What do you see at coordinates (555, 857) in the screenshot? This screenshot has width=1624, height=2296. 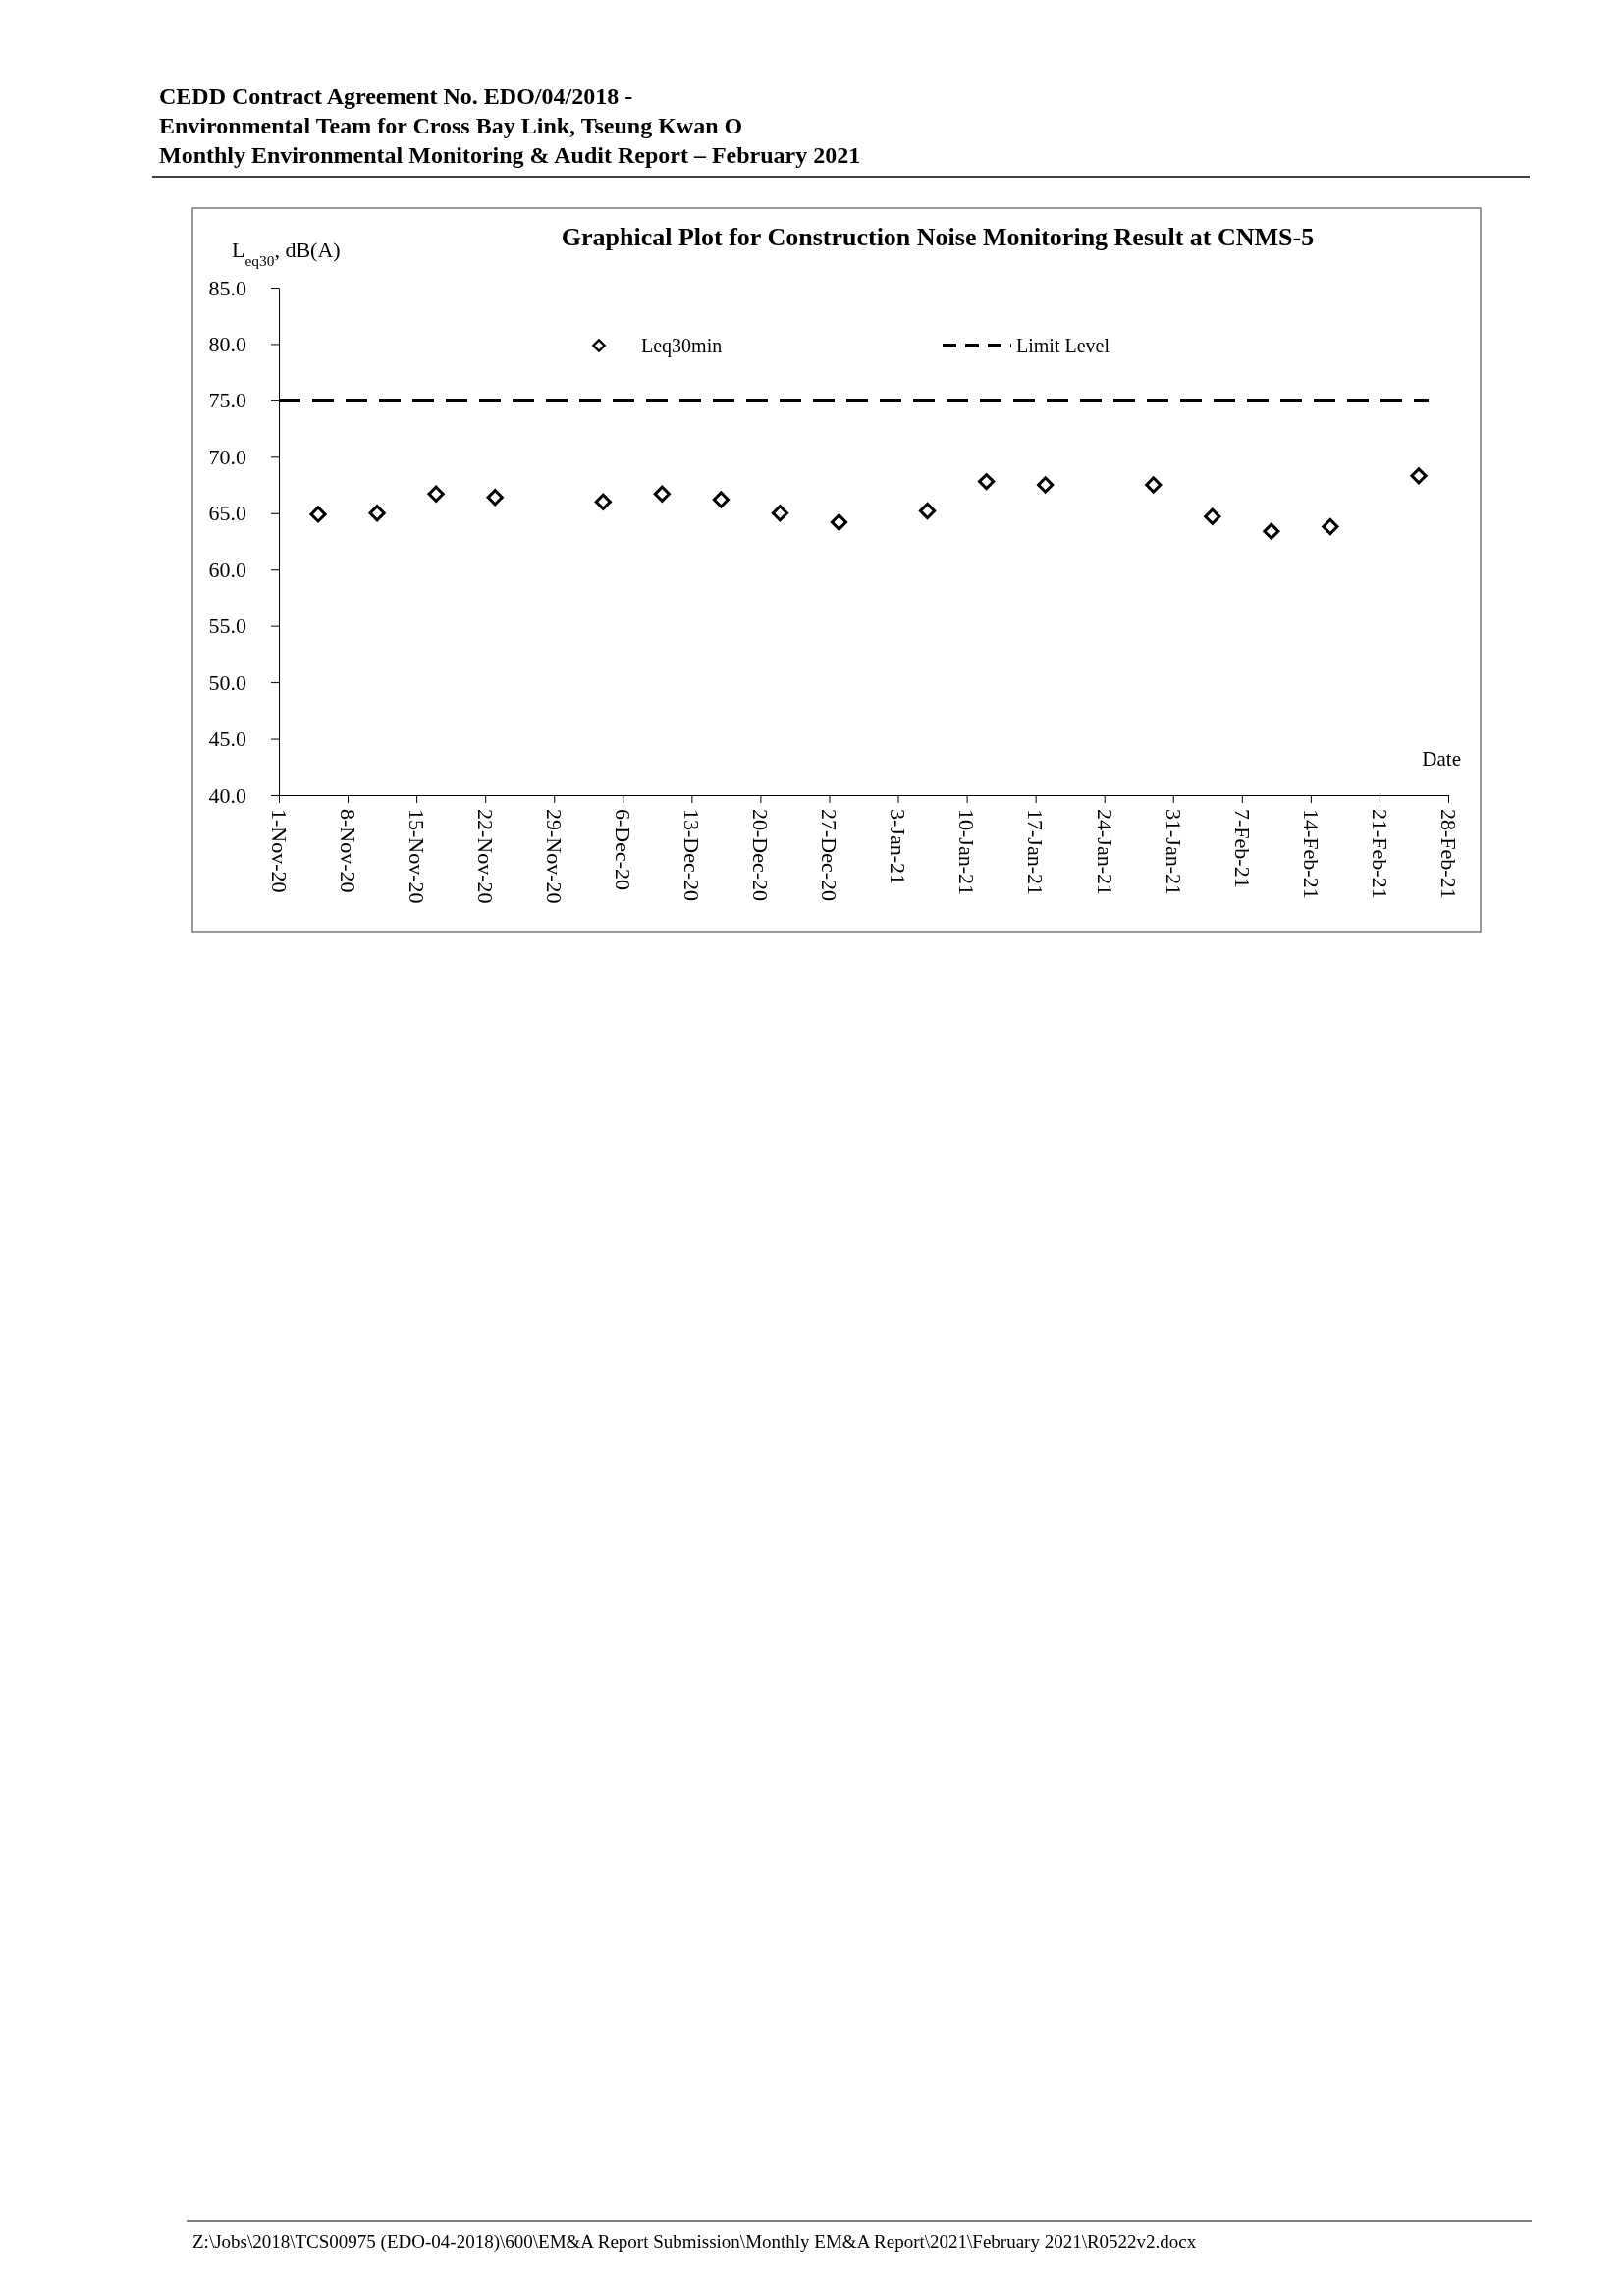 I see `x-tick-label: 29-Nov-20` at bounding box center [555, 857].